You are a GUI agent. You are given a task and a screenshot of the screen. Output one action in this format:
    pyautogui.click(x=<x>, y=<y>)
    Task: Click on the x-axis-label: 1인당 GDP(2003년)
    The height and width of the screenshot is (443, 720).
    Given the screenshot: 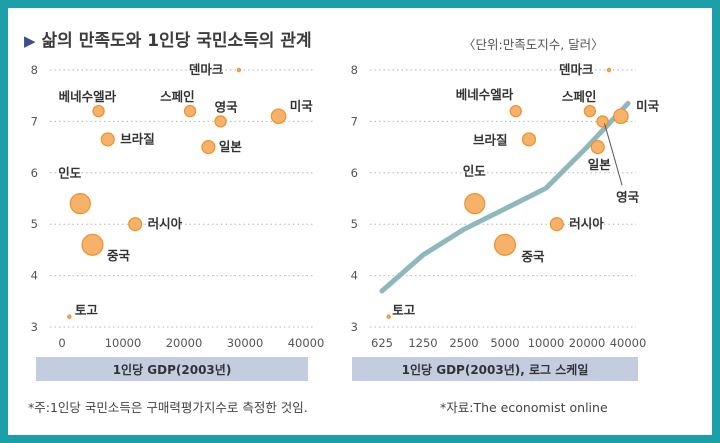 What is the action you would take?
    pyautogui.click(x=172, y=369)
    